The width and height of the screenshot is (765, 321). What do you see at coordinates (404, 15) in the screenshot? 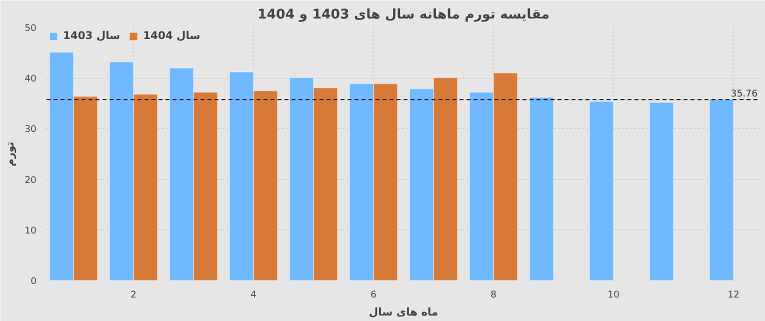
I see `chart-title: مقایسه تورم ماهانه سال های 1403 و 1404` at bounding box center [404, 15].